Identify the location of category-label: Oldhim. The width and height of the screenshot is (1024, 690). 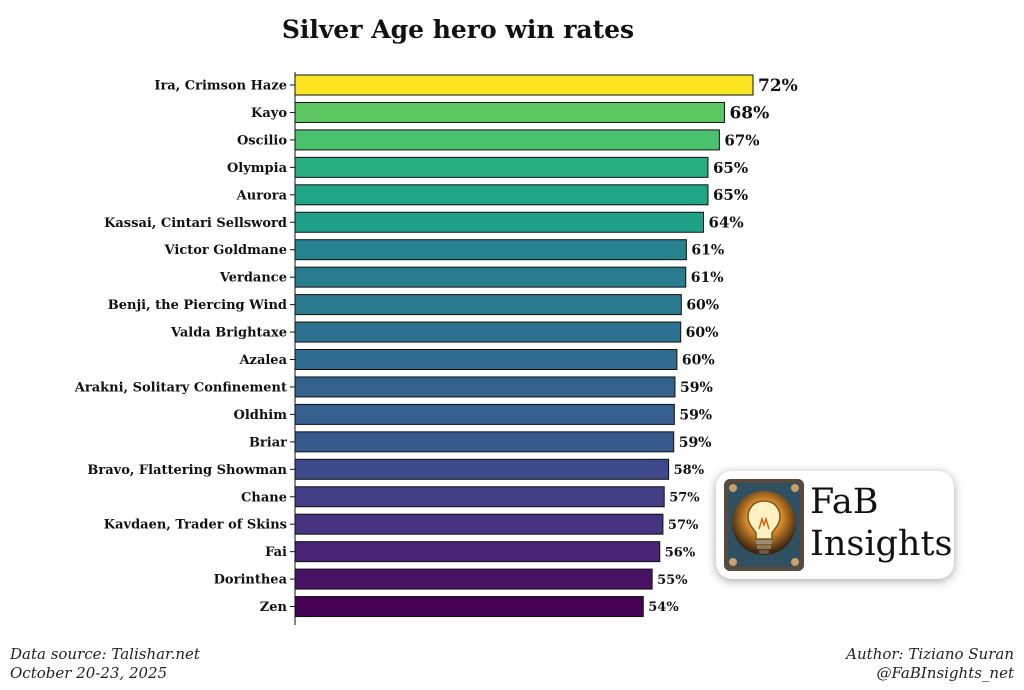
(261, 415).